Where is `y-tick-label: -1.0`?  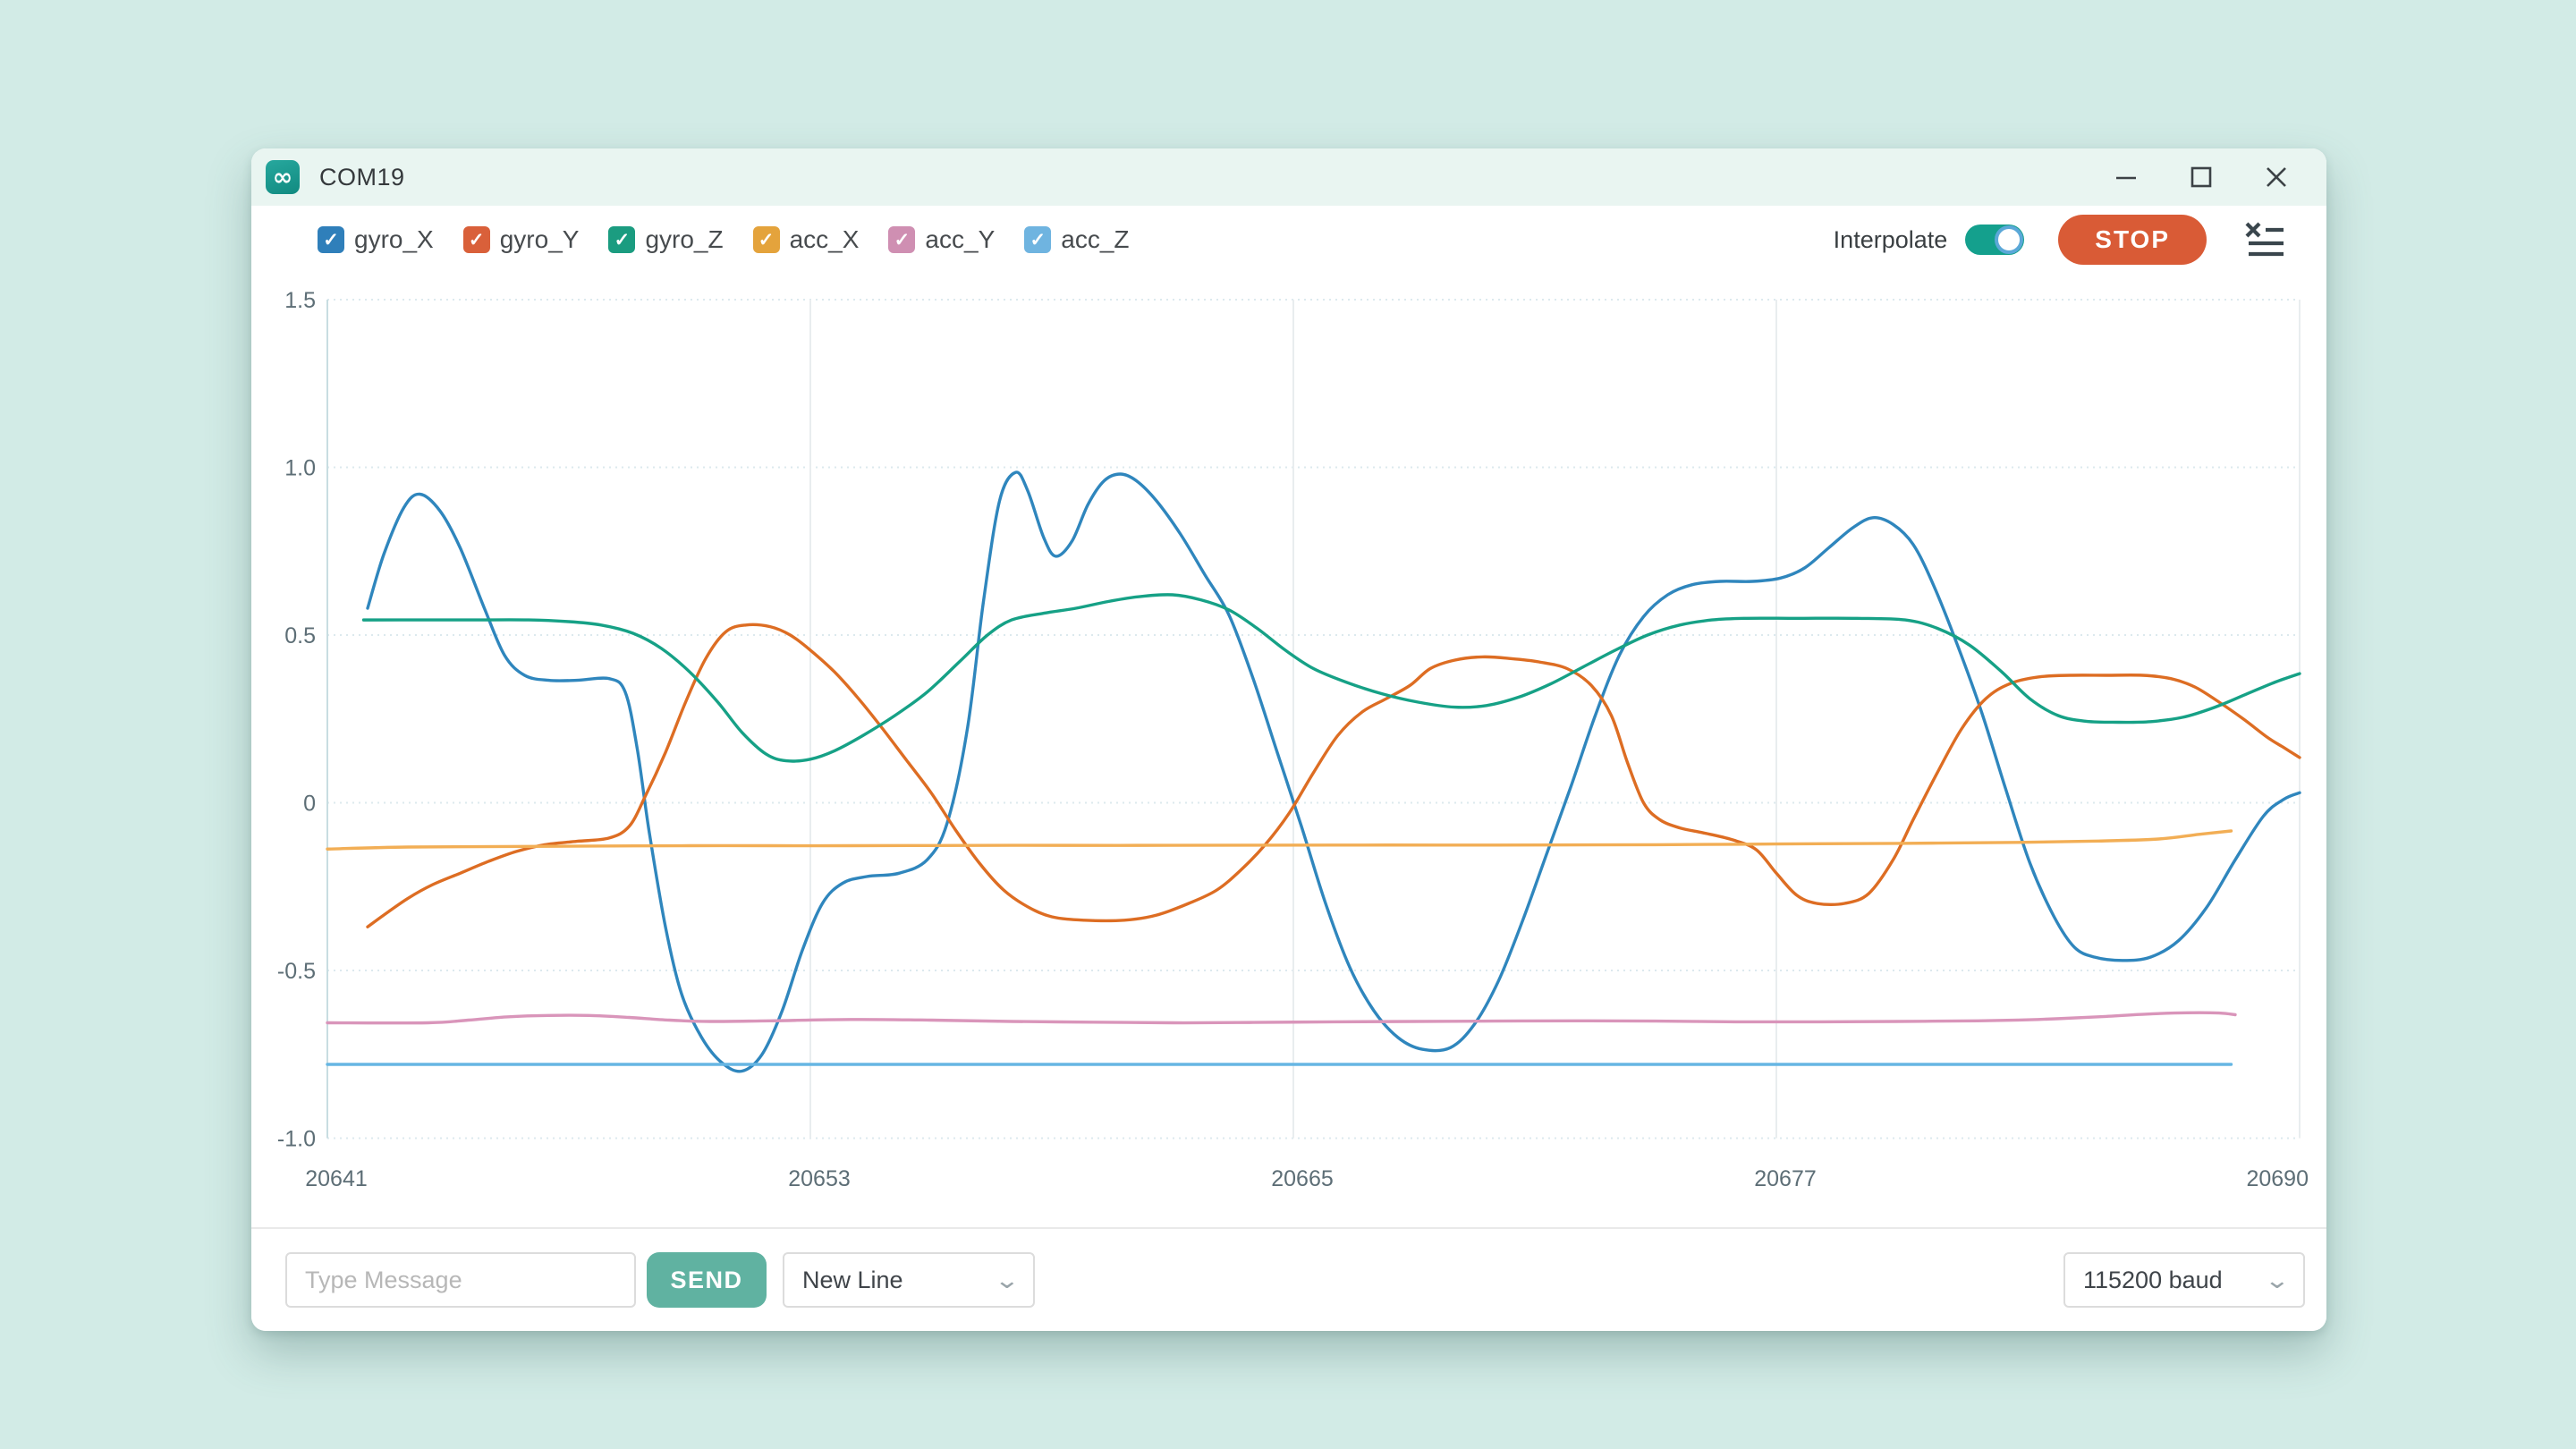 y-tick-label: -1.0 is located at coordinates (296, 1139).